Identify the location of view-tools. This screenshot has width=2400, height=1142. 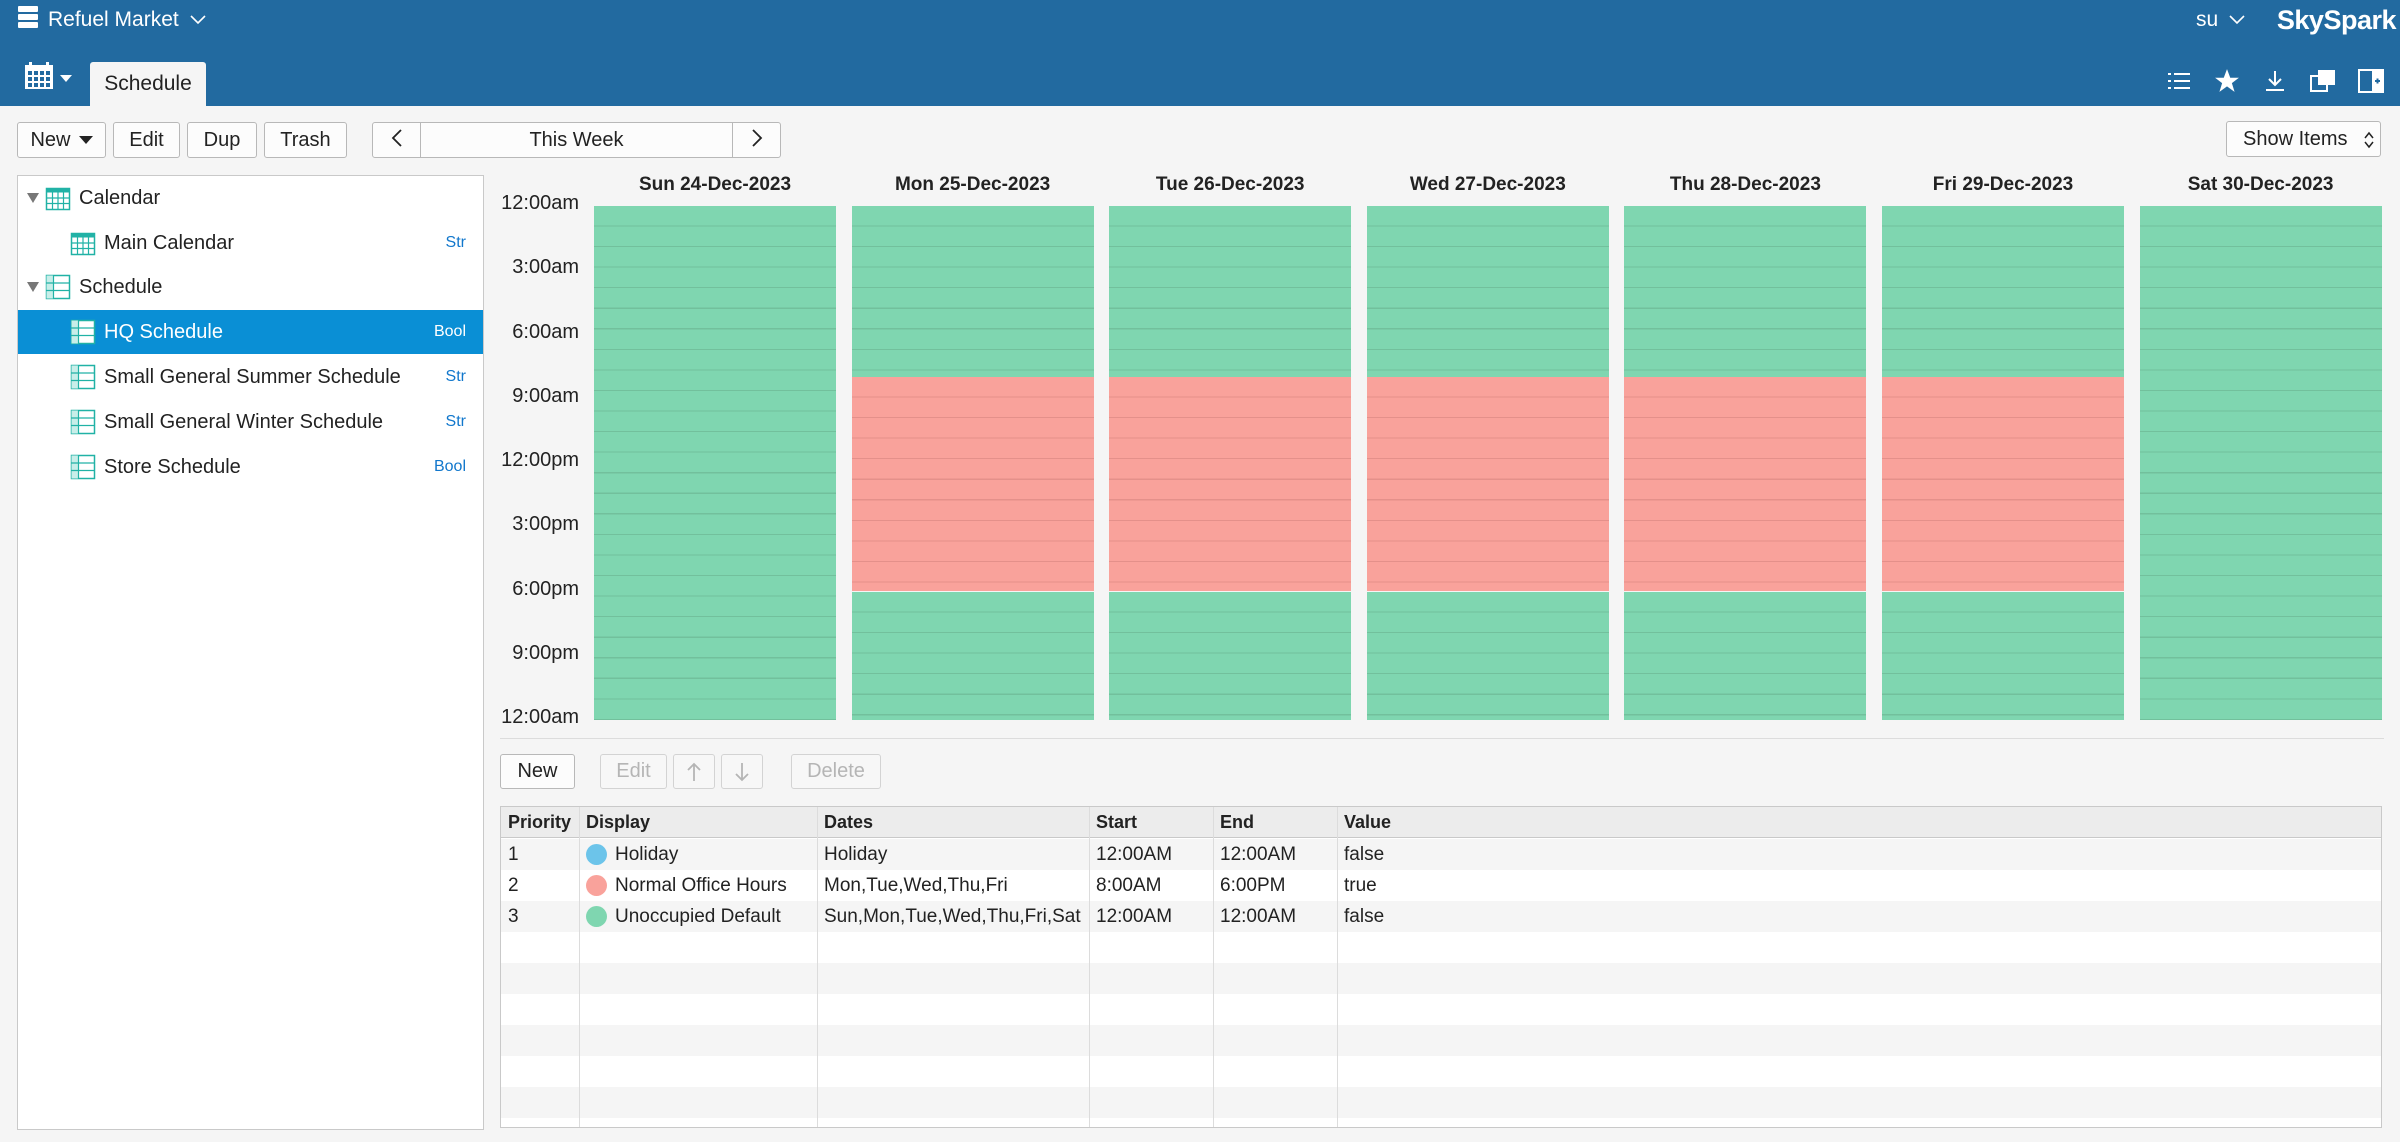
(2275, 81).